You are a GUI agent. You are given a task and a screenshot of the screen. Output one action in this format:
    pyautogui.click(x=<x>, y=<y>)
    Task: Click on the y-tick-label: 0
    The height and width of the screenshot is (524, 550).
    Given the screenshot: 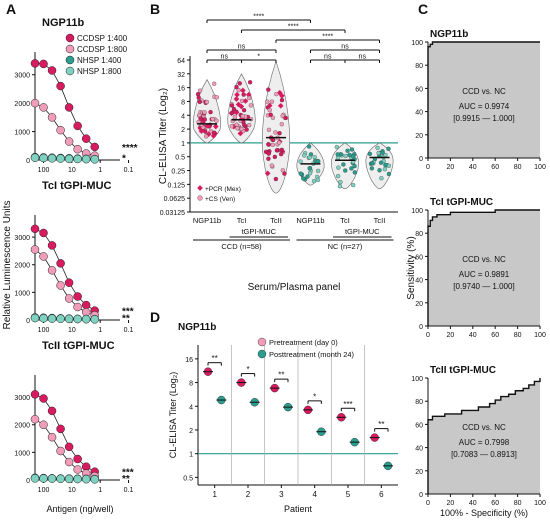 What is the action you would take?
    pyautogui.click(x=421, y=327)
    